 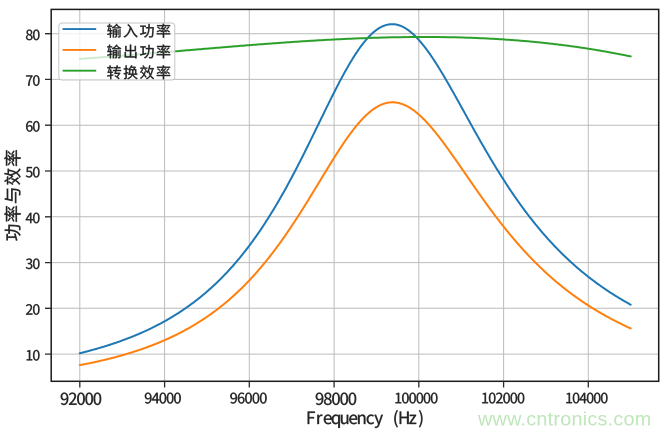 I want to click on svg-text: www.cntronics.com, so click(x=564, y=419).